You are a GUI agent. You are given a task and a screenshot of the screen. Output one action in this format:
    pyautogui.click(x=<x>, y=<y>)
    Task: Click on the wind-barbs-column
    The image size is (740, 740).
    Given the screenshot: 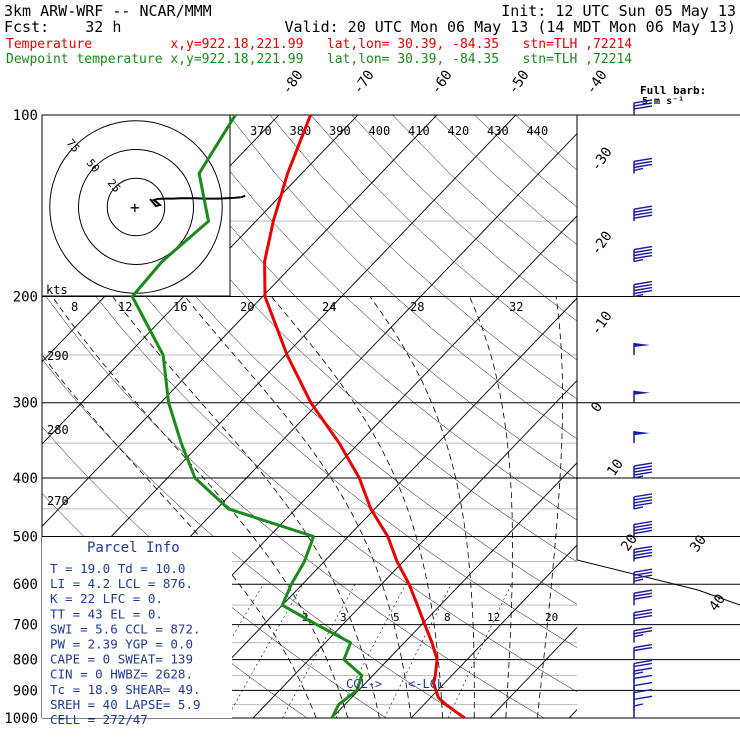 What is the action you would take?
    pyautogui.click(x=643, y=408)
    